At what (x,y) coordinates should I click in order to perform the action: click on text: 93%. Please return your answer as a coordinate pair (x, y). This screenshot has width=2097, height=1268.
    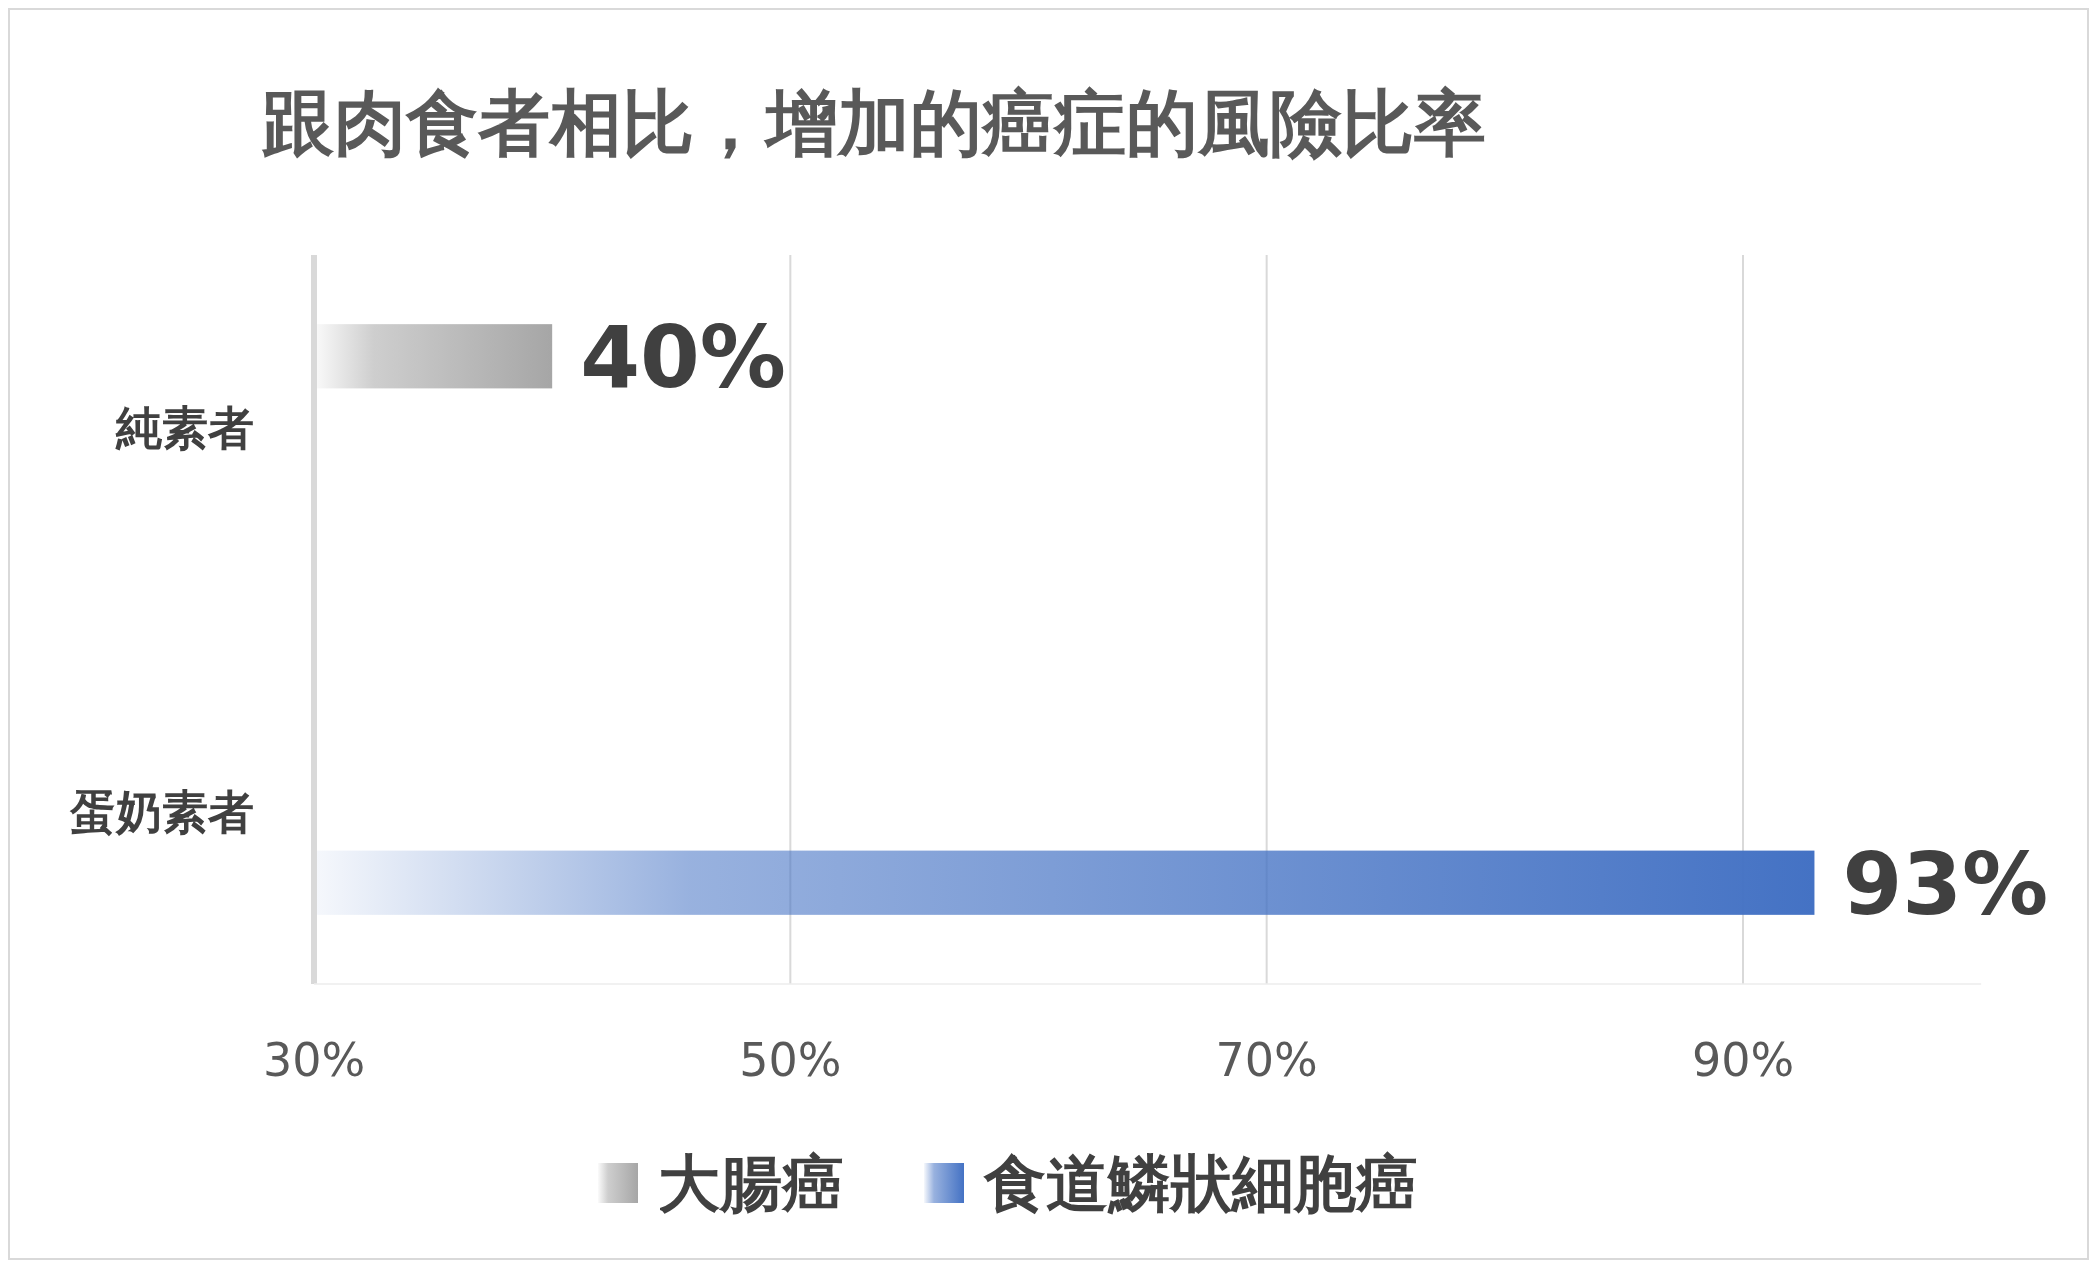
    Looking at the image, I should click on (1945, 883).